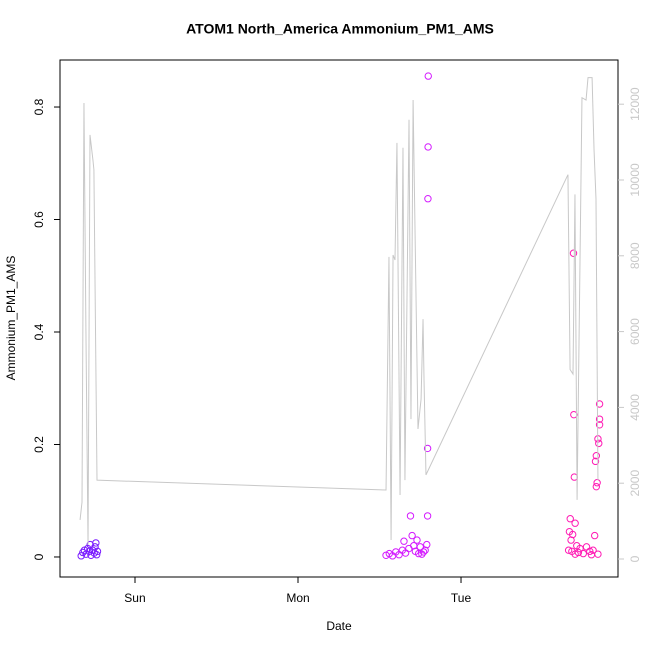 This screenshot has width=650, height=655. I want to click on y-tick-label: 0.4, so click(39, 331).